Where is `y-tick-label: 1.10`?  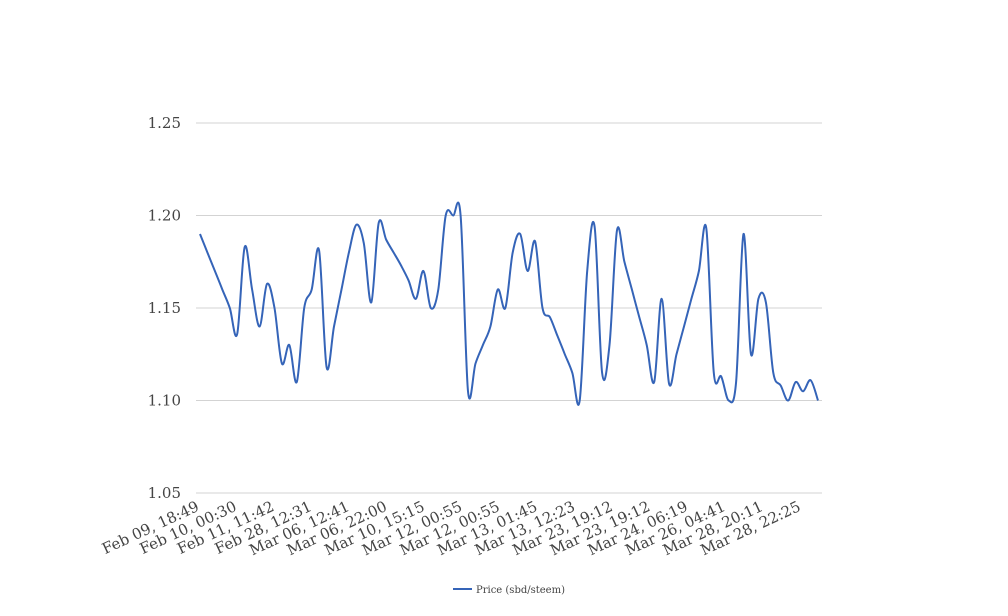 y-tick-label: 1.10 is located at coordinates (164, 401).